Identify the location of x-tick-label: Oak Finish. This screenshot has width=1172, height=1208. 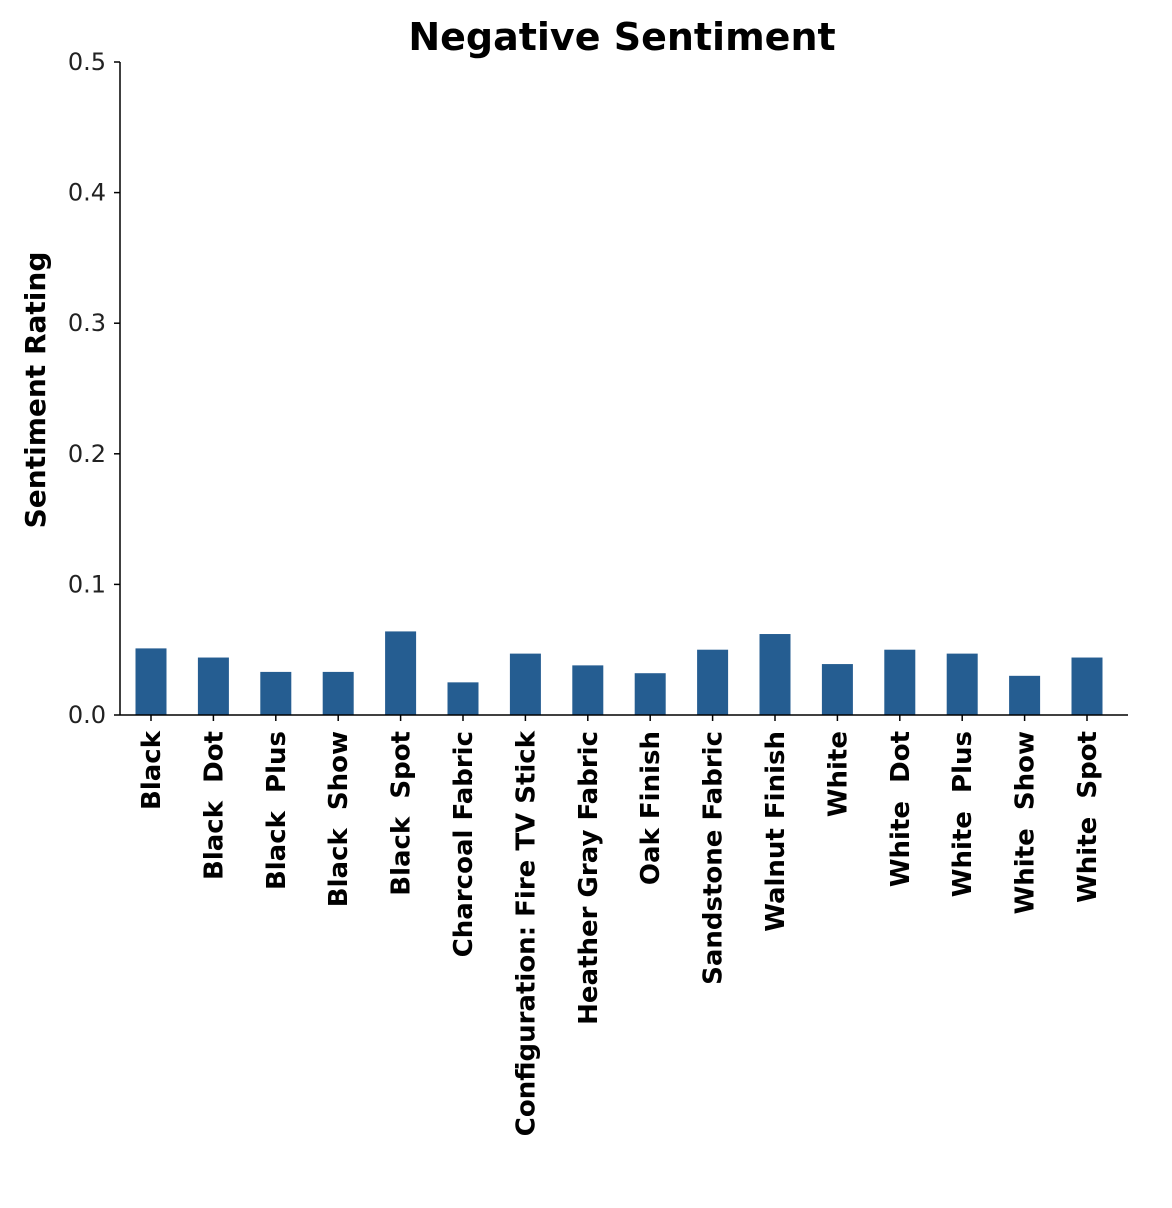
(651, 808).